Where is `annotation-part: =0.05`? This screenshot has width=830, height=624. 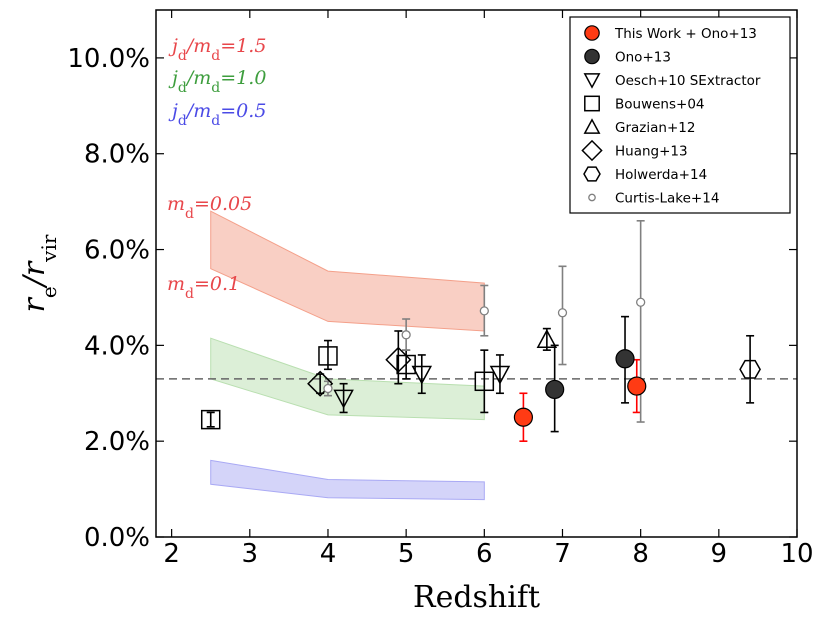 annotation-part: =0.05 is located at coordinates (223, 204).